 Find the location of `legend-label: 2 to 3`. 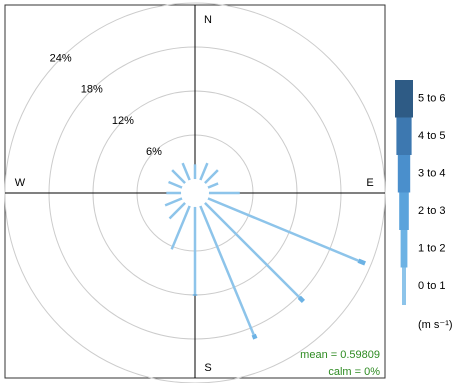

legend-label: 2 to 3 is located at coordinates (432, 211).